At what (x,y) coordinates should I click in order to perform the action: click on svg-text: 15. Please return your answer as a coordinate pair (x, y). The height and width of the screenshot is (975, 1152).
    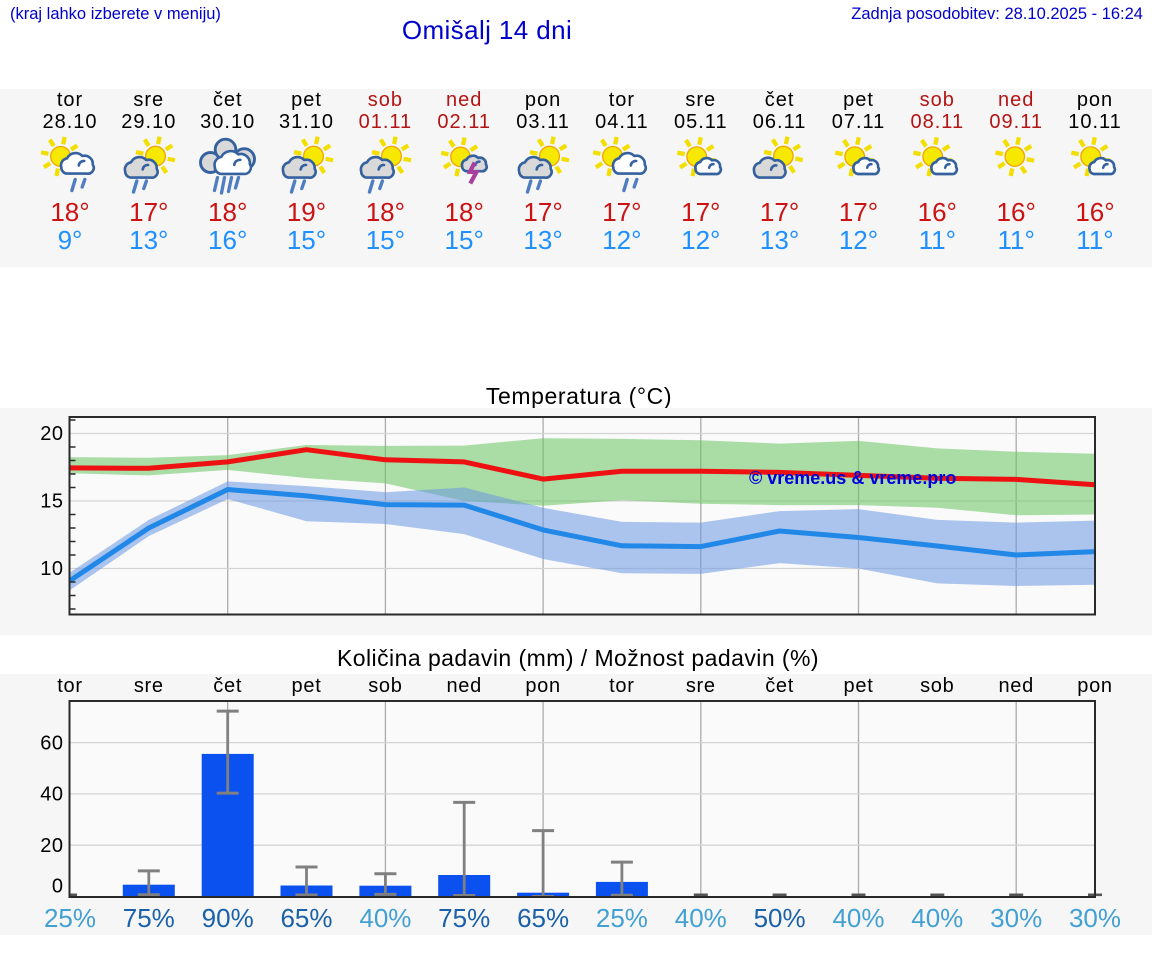
    Looking at the image, I should click on (51, 502).